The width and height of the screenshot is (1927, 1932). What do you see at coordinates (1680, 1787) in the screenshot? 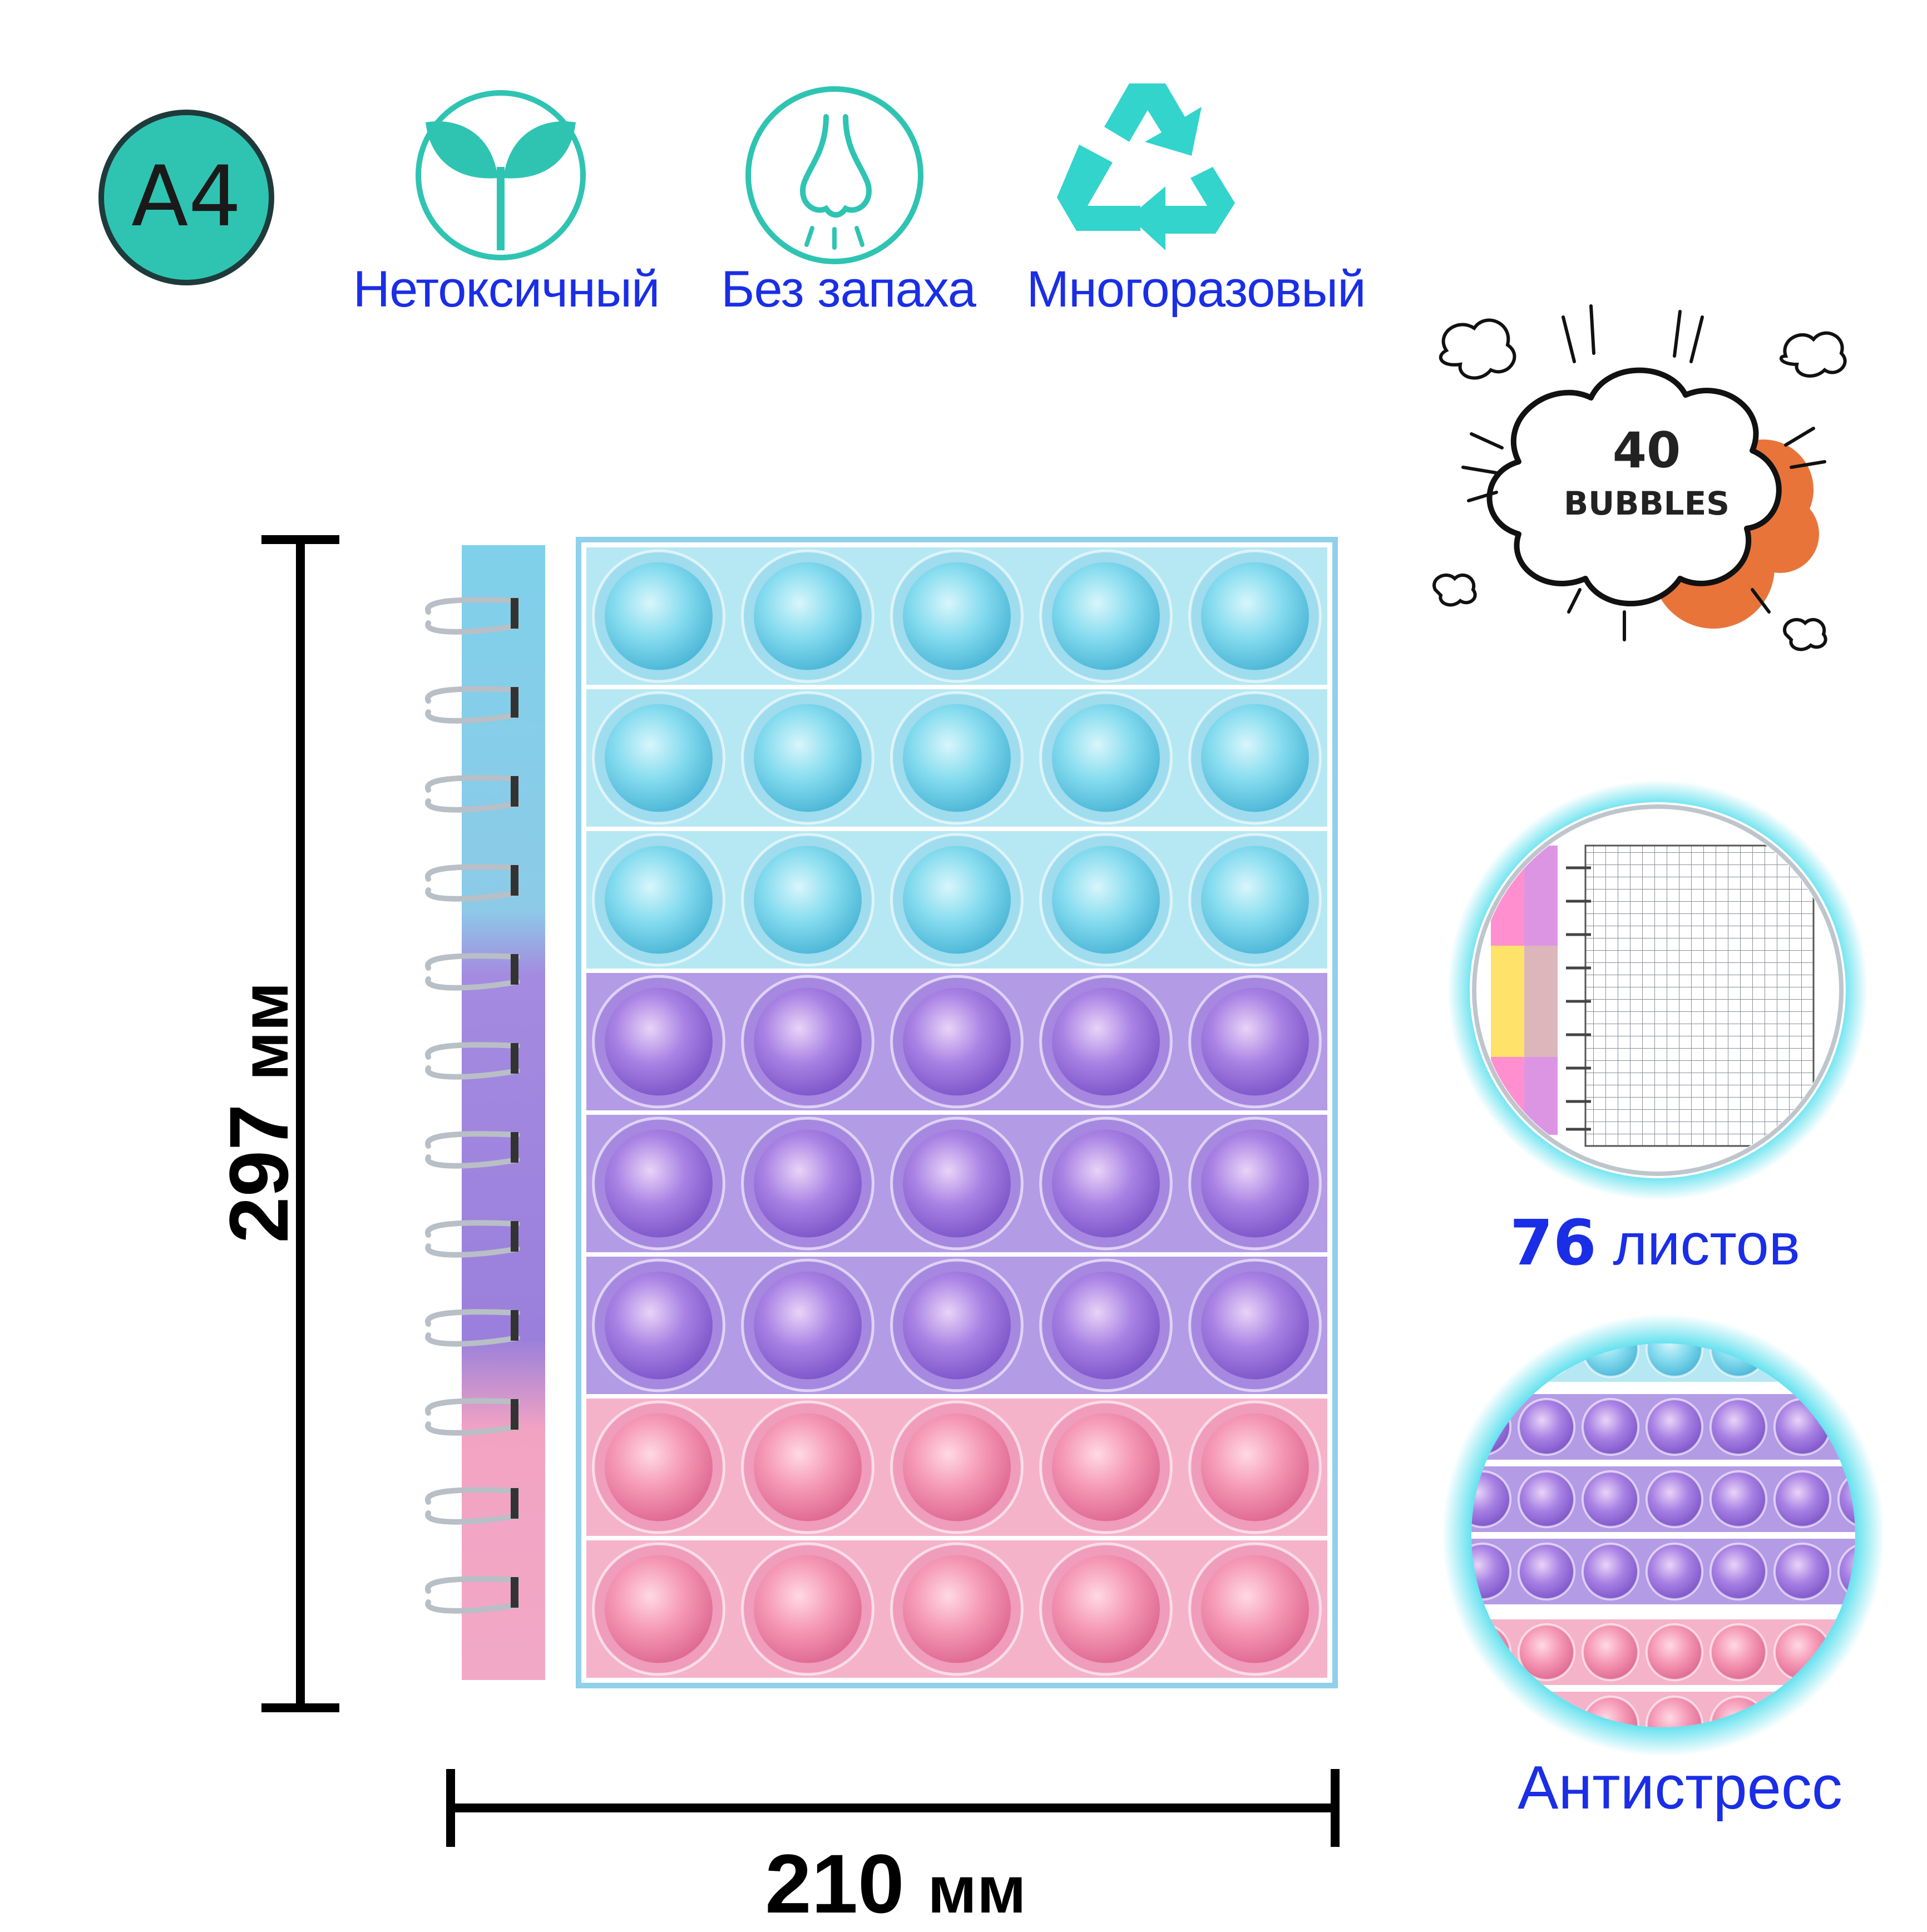
I see `antistress-label: Антистресс` at bounding box center [1680, 1787].